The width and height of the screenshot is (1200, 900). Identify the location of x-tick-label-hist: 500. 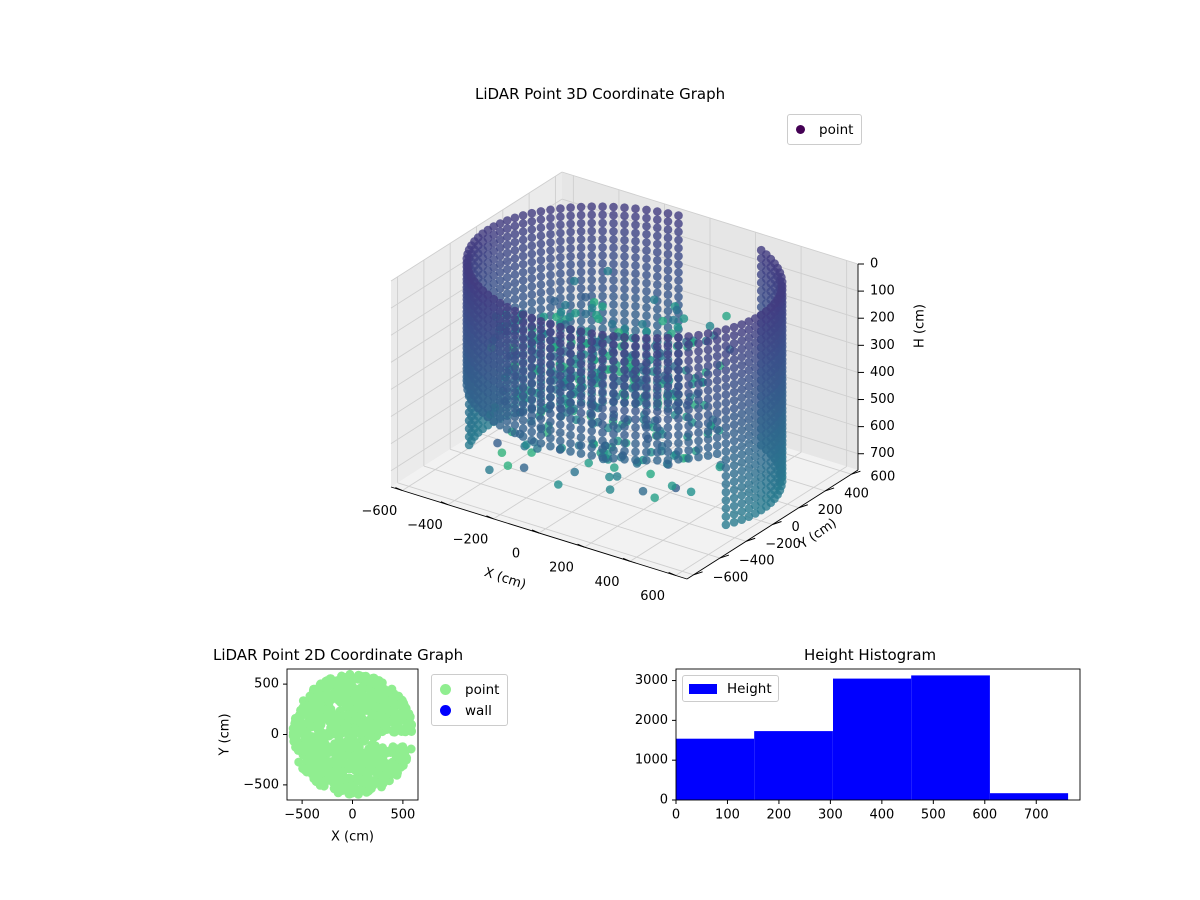
(933, 815).